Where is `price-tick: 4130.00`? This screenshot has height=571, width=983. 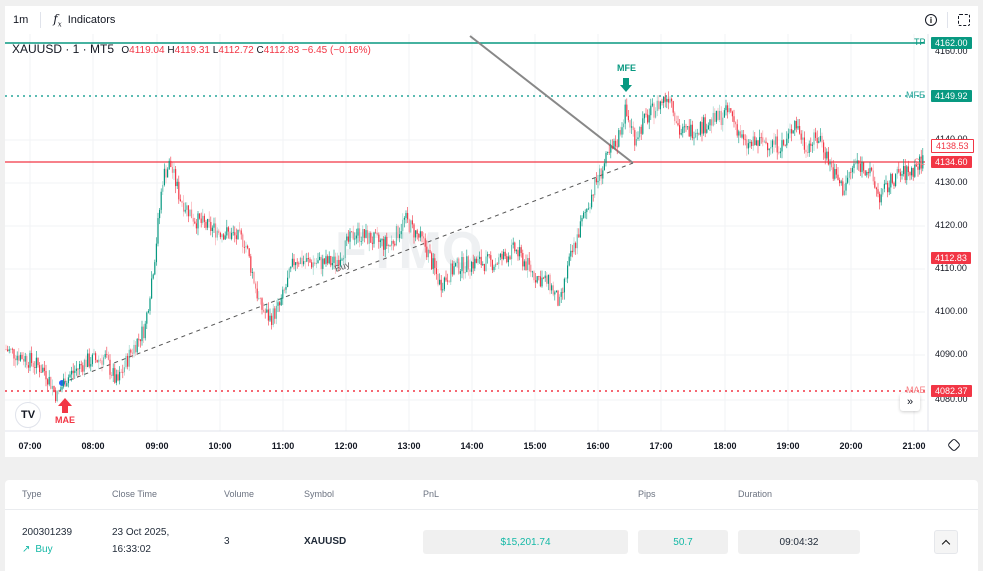
price-tick: 4130.00 is located at coordinates (951, 182).